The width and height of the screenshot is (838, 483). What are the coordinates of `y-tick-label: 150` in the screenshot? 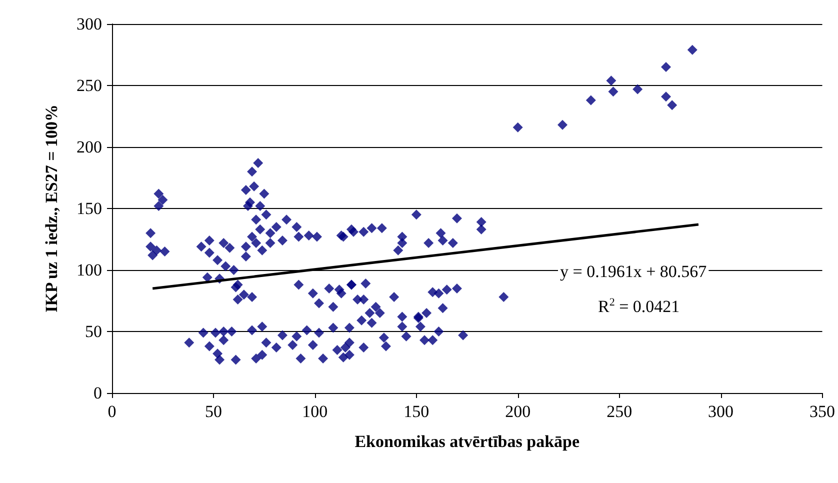 It's located at (89, 208).